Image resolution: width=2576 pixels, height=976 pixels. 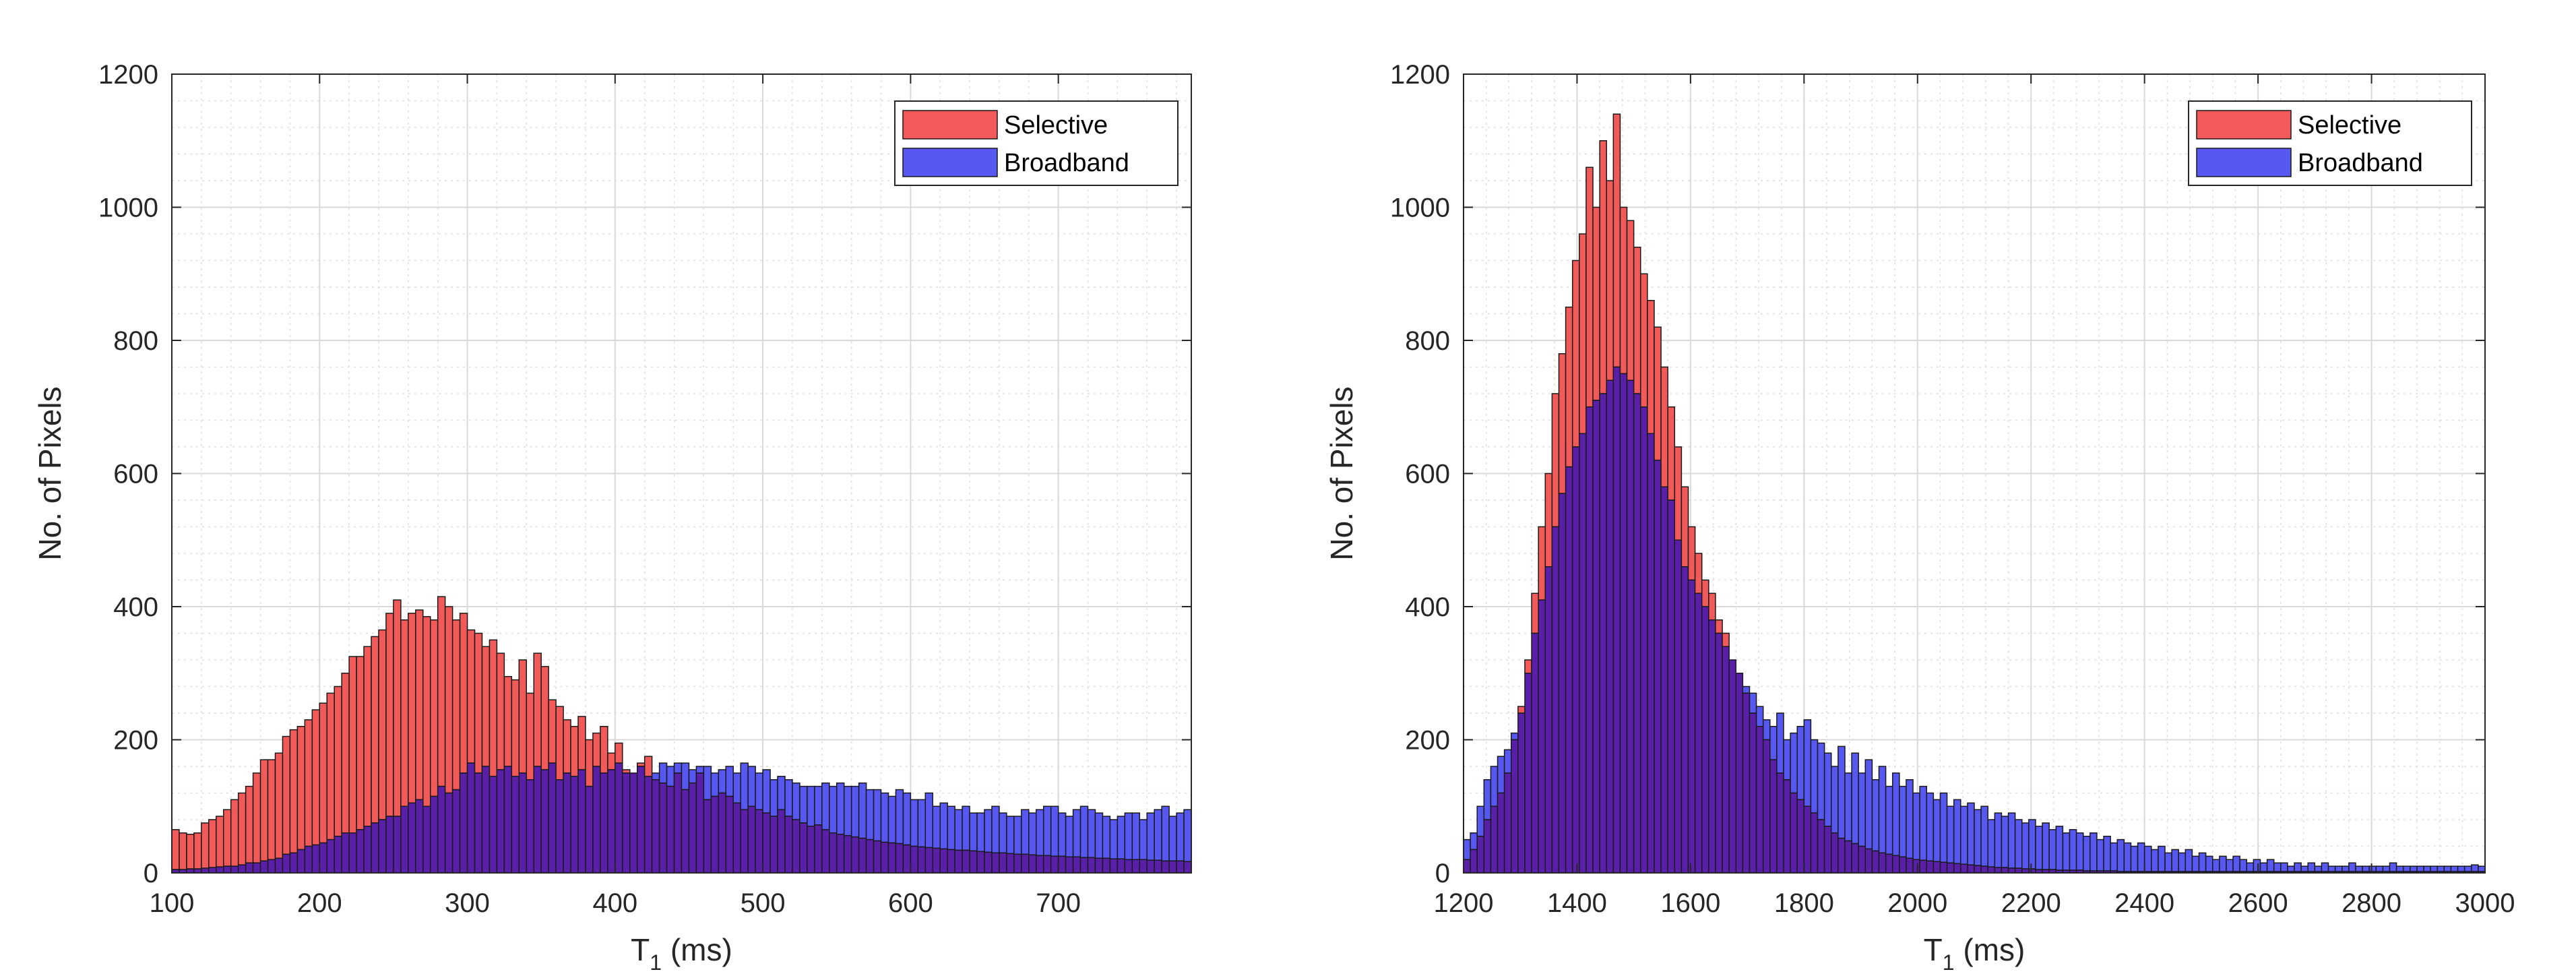 What do you see at coordinates (1420, 75) in the screenshot?
I see `y-tick-label-right: 1200` at bounding box center [1420, 75].